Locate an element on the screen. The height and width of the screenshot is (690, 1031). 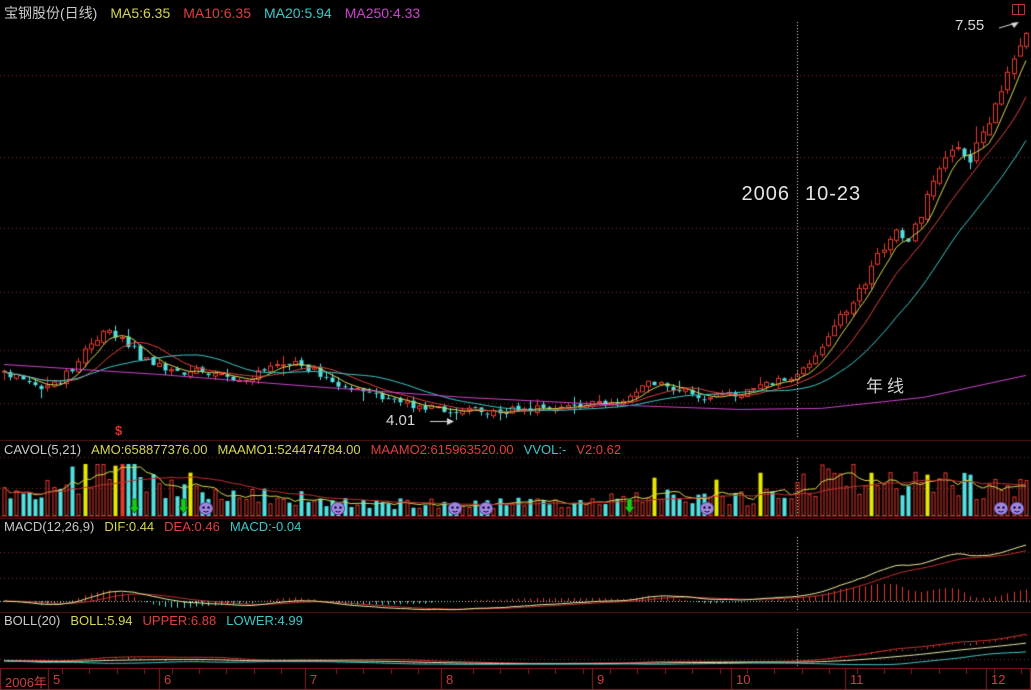
axis-month-label-6: 6 is located at coordinates (168, 679).